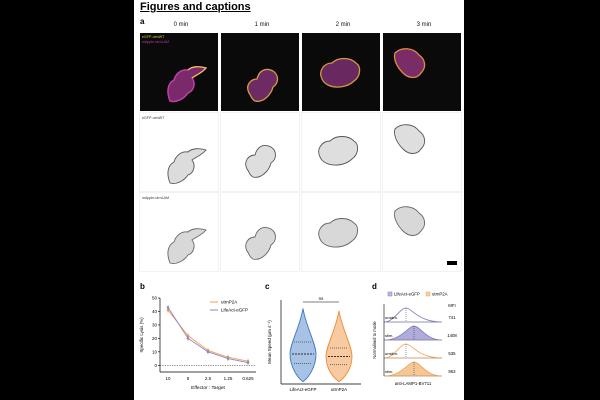  I want to click on category-label: utrnP2A, so click(339, 389).